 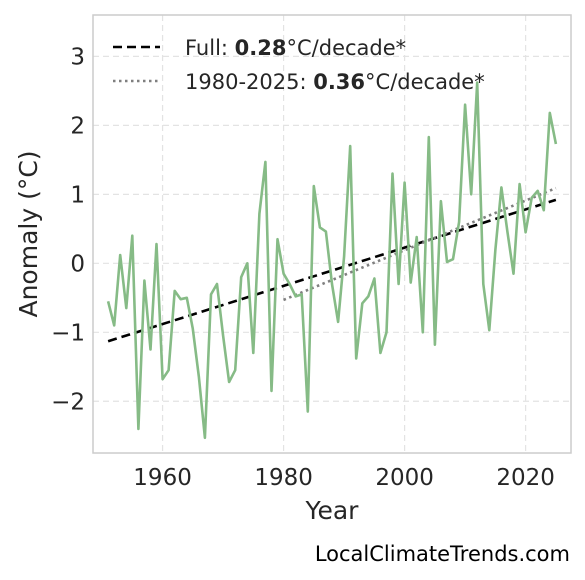 I want to click on trend-line-recent, so click(x=420, y=244).